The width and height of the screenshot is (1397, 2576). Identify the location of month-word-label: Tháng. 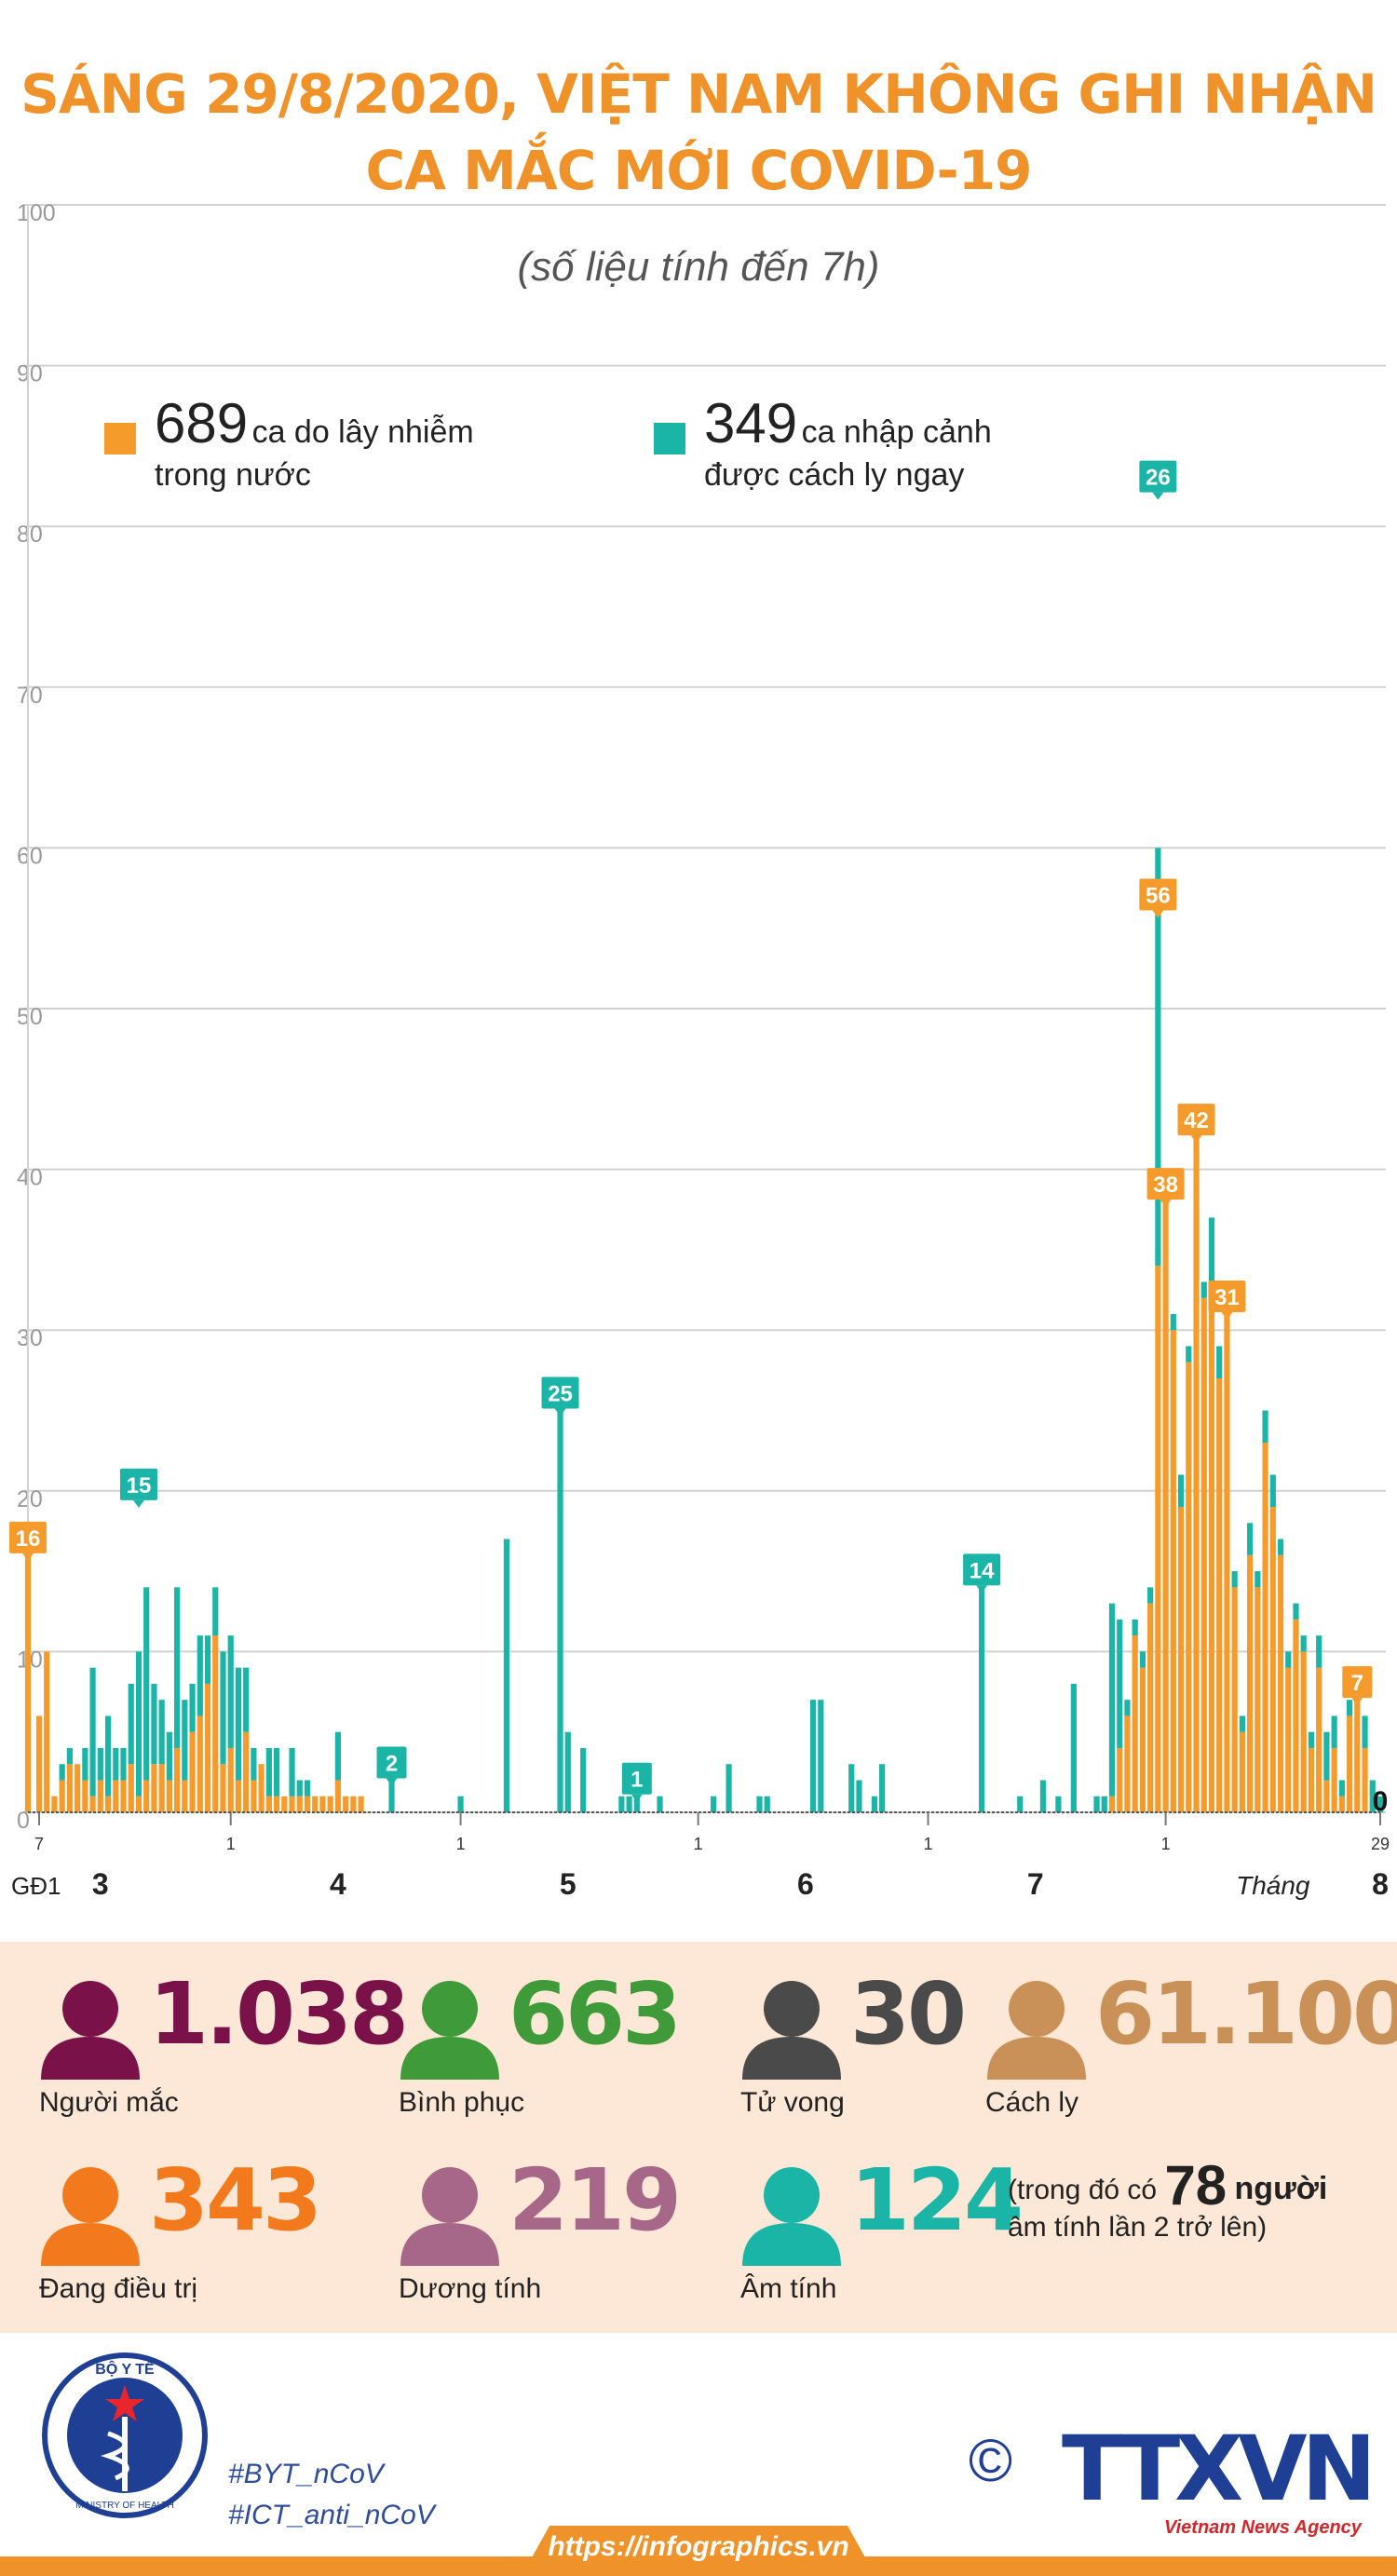
(1273, 1885).